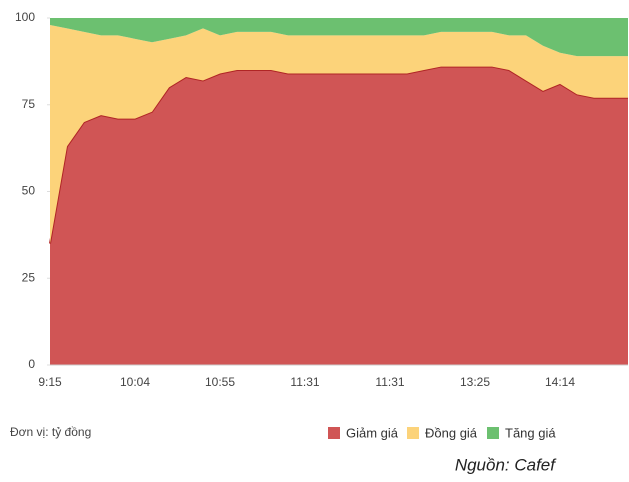 This screenshot has width=629, height=482. What do you see at coordinates (31, 364) in the screenshot?
I see `y-tick-label: 0` at bounding box center [31, 364].